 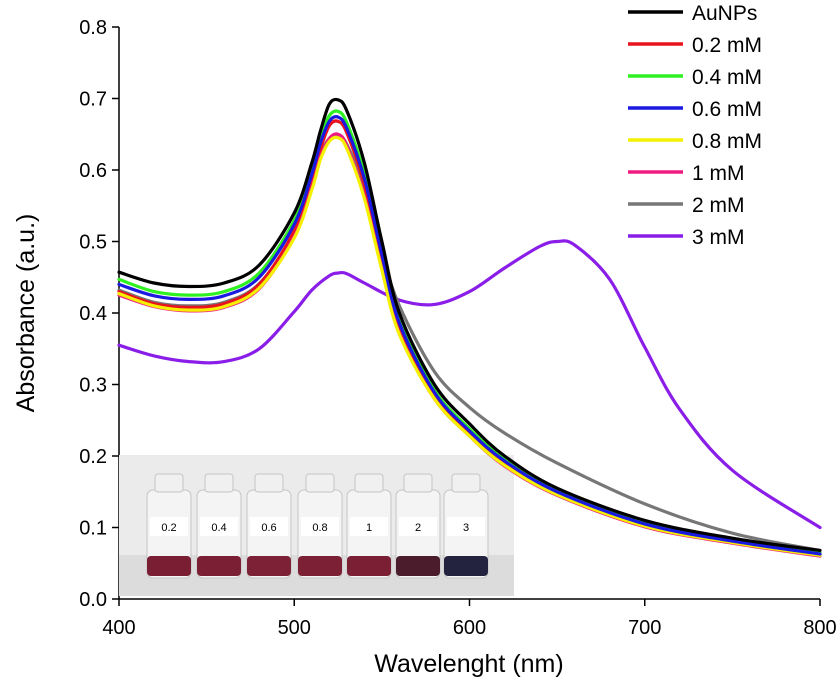 I want to click on x-tick-label: 800, so click(x=819, y=628).